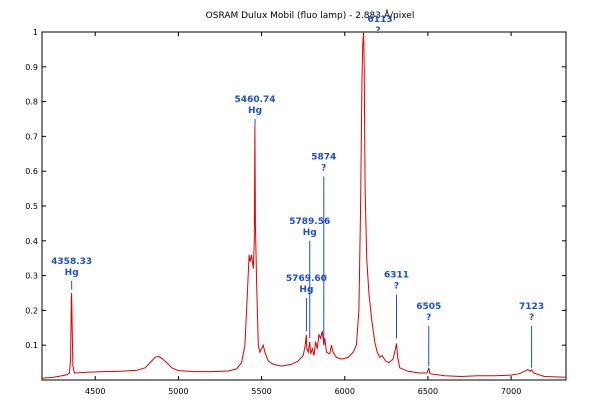 This screenshot has width=590, height=412. I want to click on y-tick-label: 0.2, so click(31, 310).